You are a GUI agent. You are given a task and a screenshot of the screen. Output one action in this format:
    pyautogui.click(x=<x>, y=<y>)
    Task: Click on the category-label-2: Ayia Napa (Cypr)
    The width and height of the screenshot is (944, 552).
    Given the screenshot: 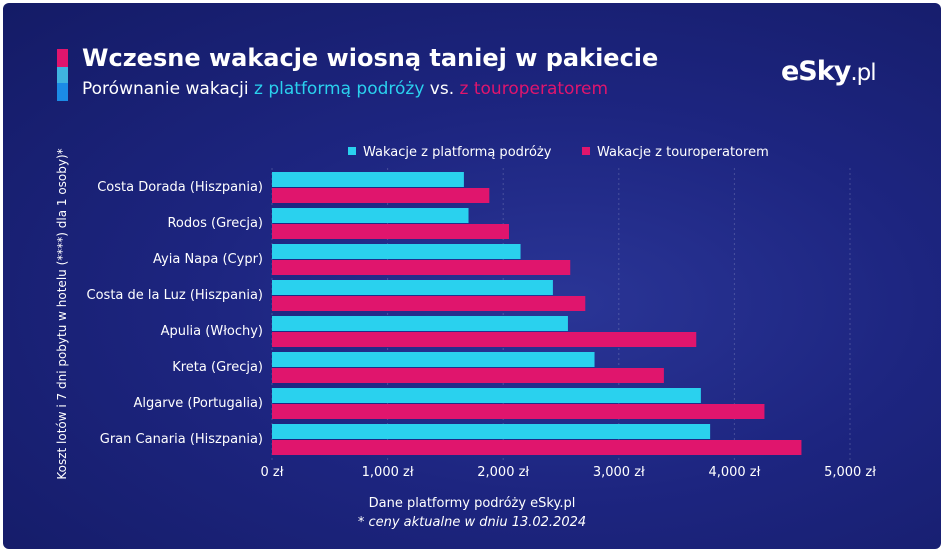 What is the action you would take?
    pyautogui.click(x=208, y=259)
    